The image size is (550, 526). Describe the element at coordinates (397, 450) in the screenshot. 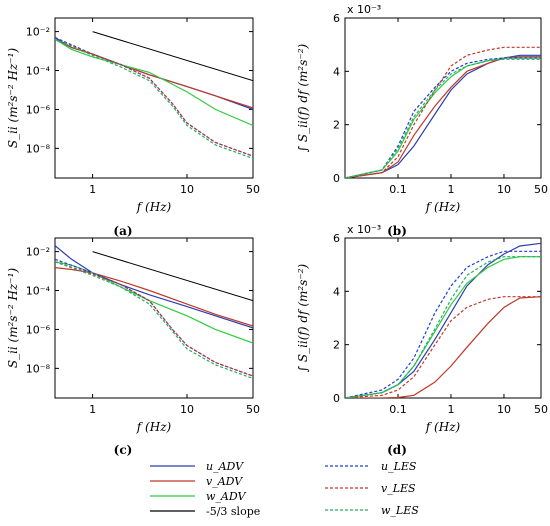

I see `panel-label-d: (d)` at that location.